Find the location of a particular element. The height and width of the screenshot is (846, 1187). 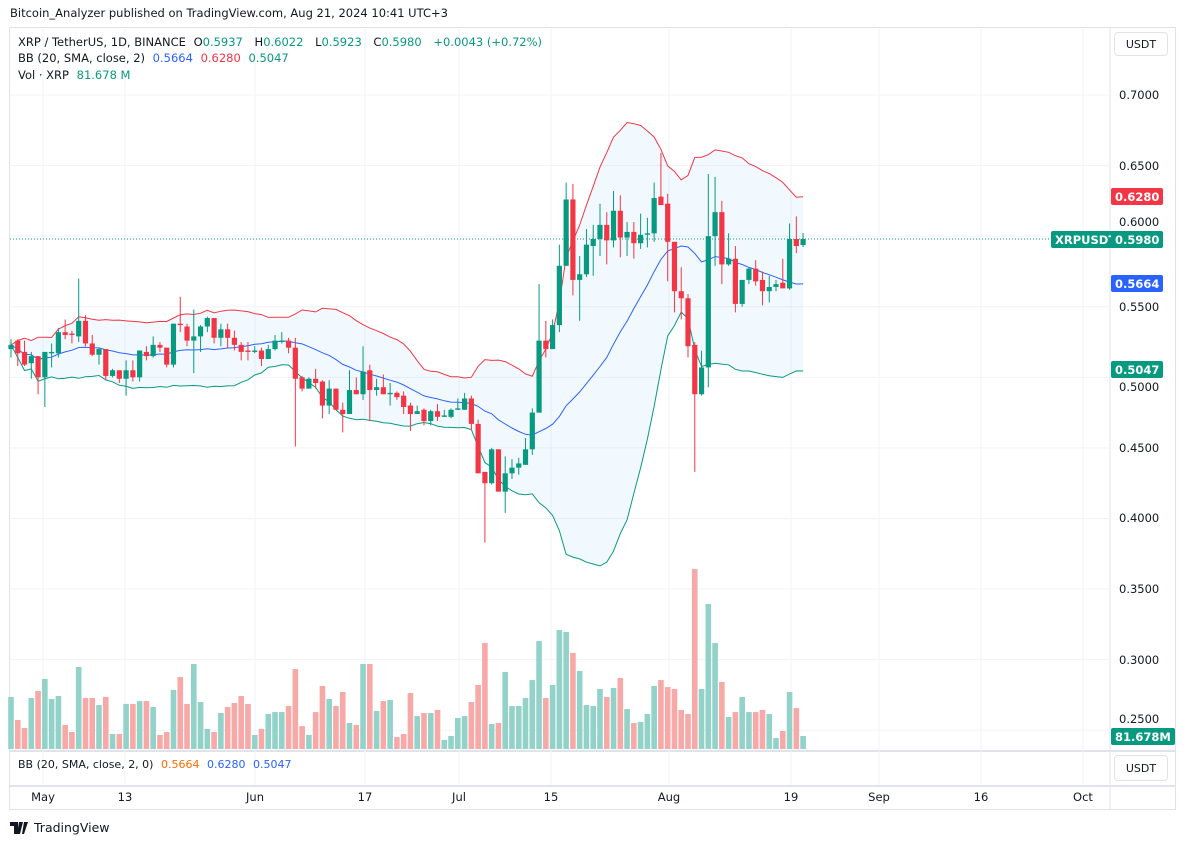

price-tick-label: 0.3000 is located at coordinates (1139, 659).